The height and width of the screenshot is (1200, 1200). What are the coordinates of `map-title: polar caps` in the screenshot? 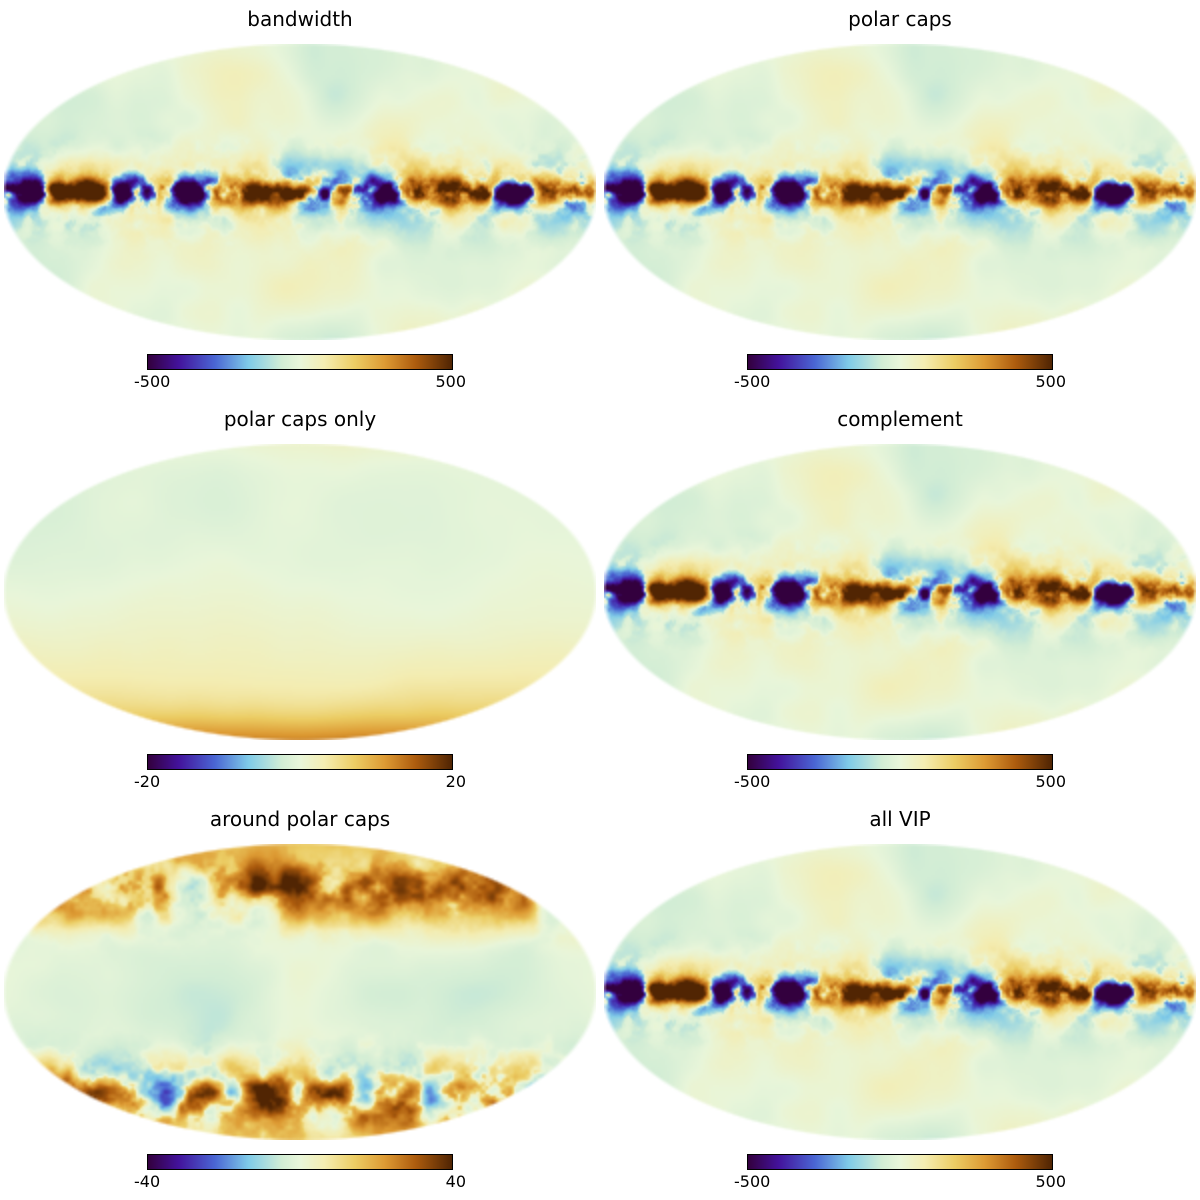 It's located at (900, 19).